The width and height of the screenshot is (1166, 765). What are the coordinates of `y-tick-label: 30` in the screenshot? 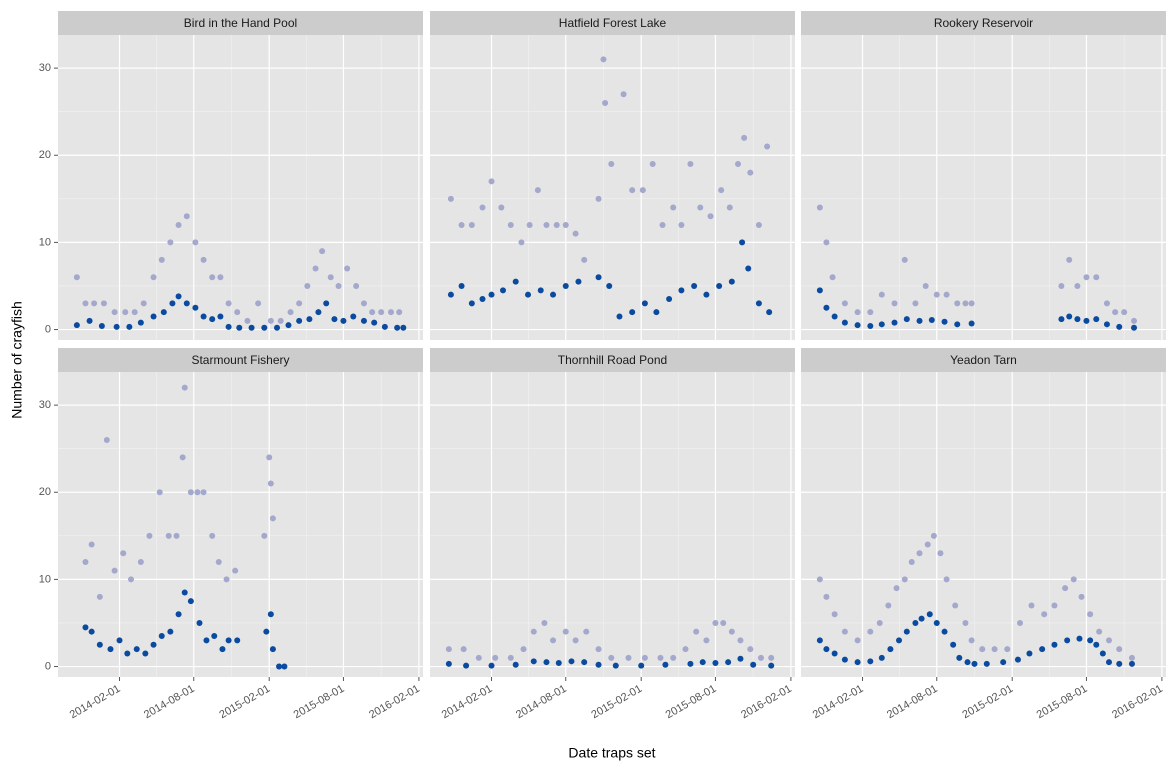 It's located at (45, 68).